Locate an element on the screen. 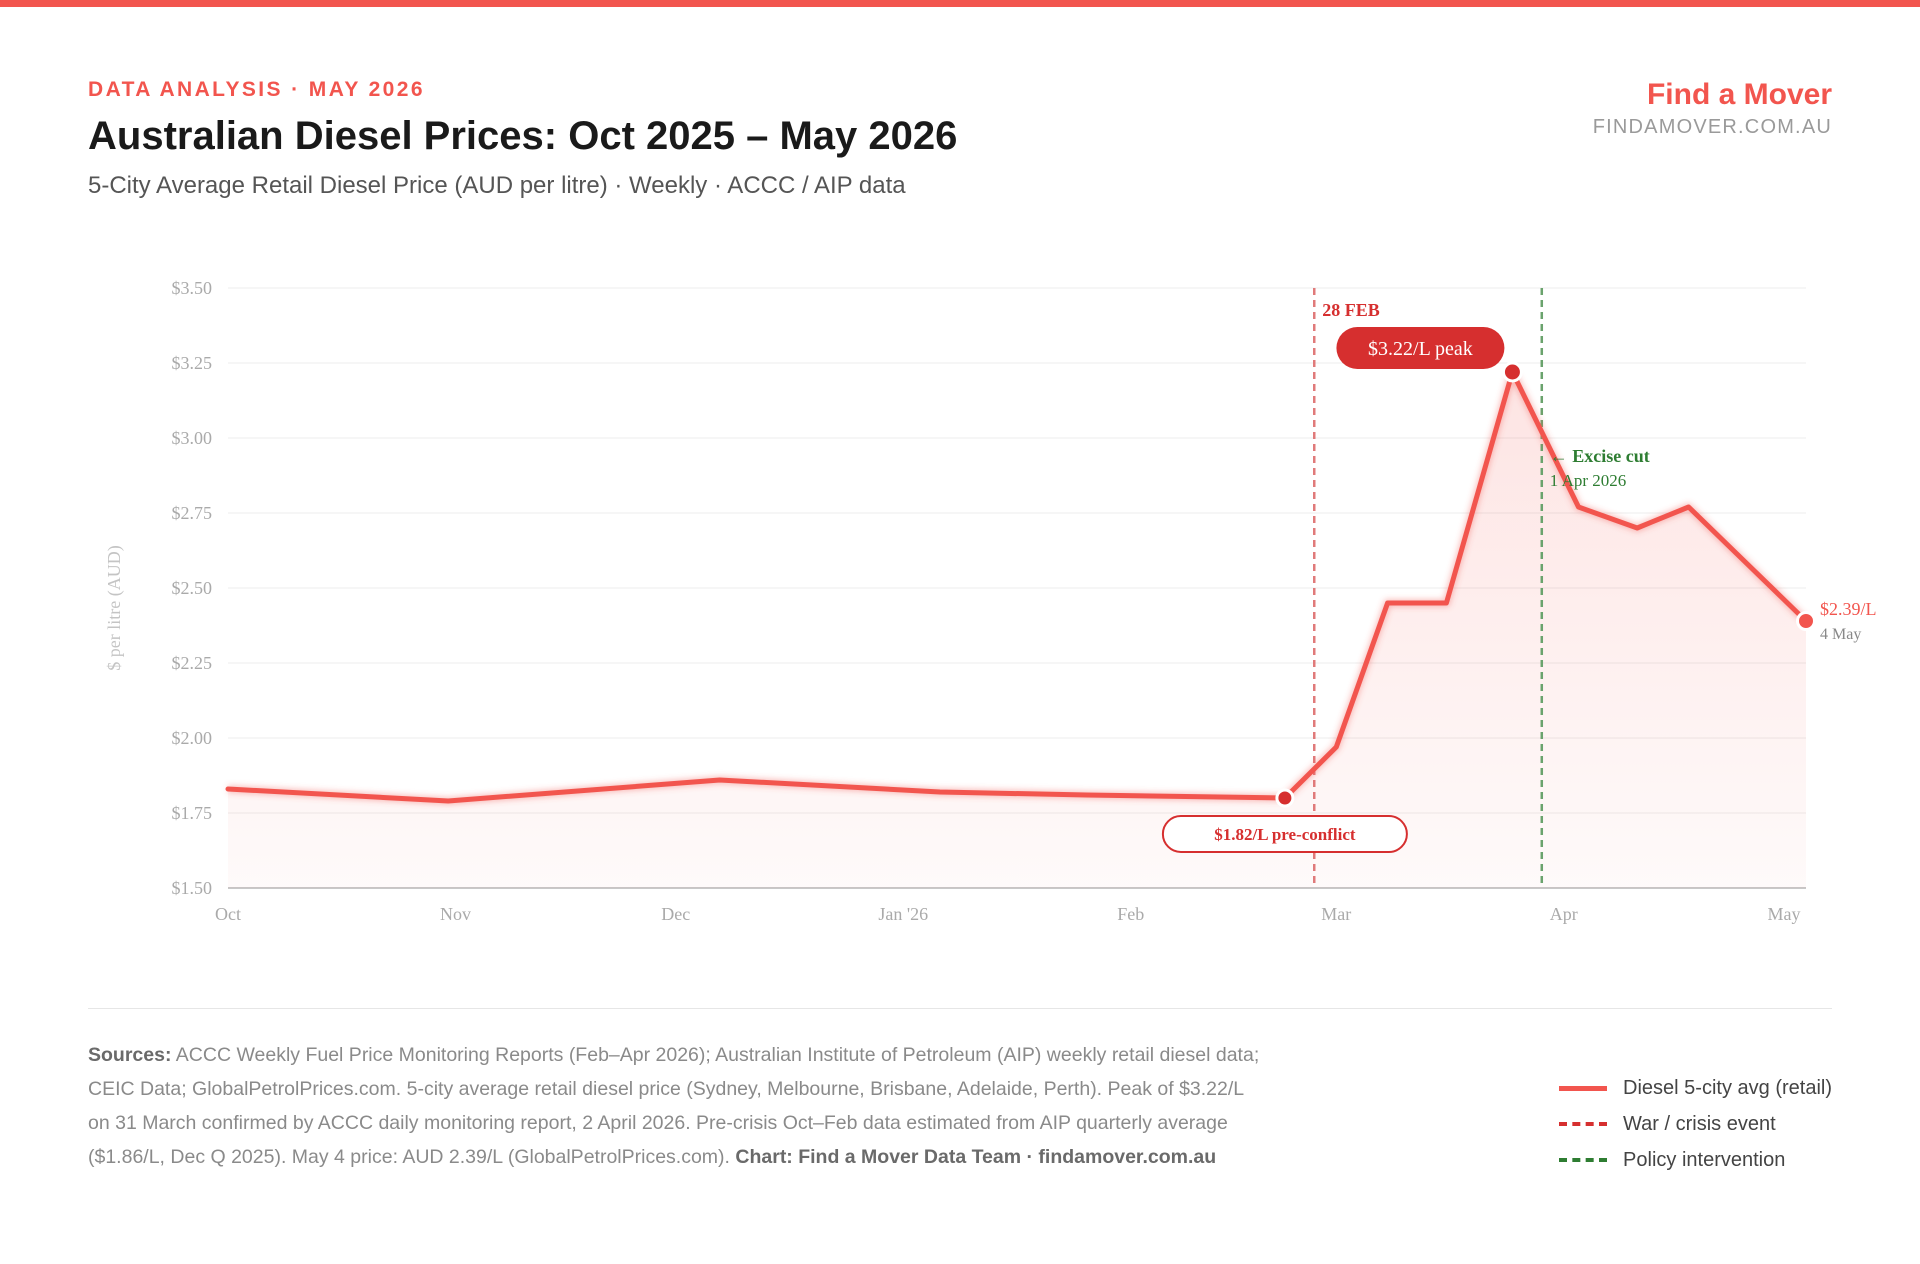 This screenshot has height=1264, width=1920. policy-event-sublabel: 1 Apr 2026 is located at coordinates (1588, 480).